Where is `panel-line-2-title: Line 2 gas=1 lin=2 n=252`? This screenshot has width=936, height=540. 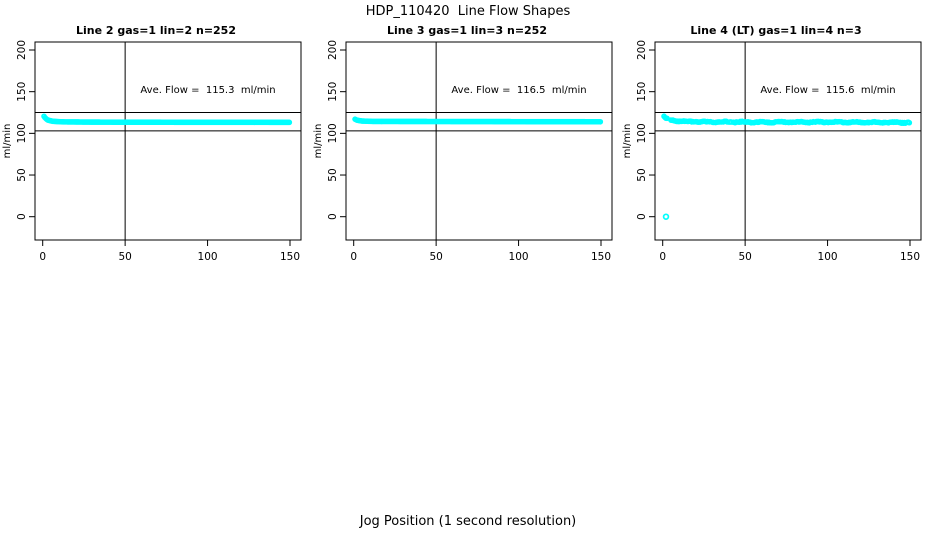 panel-line-2-title: Line 2 gas=1 lin=2 n=252 is located at coordinates (155, 30).